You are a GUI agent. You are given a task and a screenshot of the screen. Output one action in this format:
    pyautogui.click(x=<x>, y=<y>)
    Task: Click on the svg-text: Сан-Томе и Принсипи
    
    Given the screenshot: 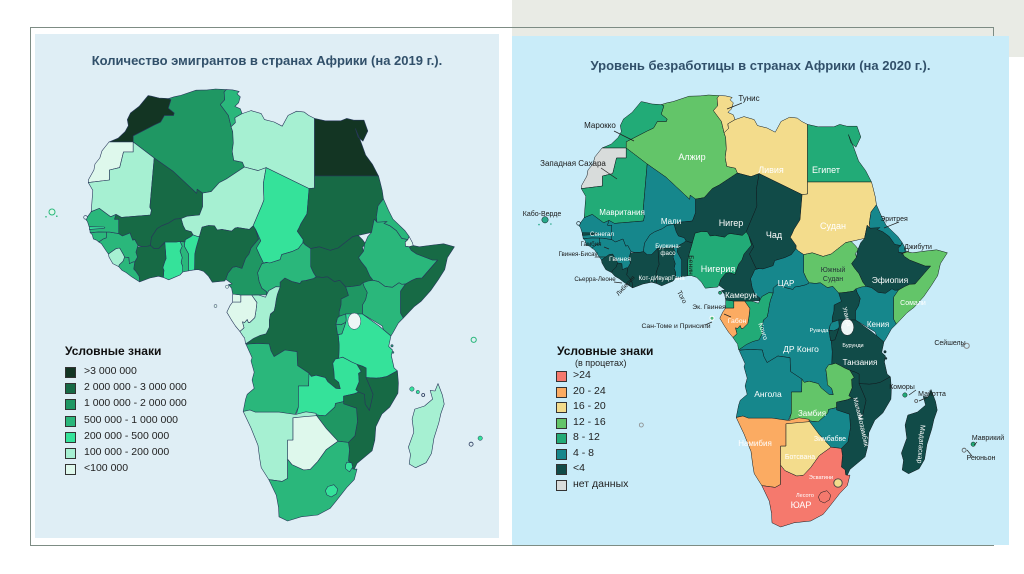 What is the action you would take?
    pyautogui.click(x=675, y=326)
    